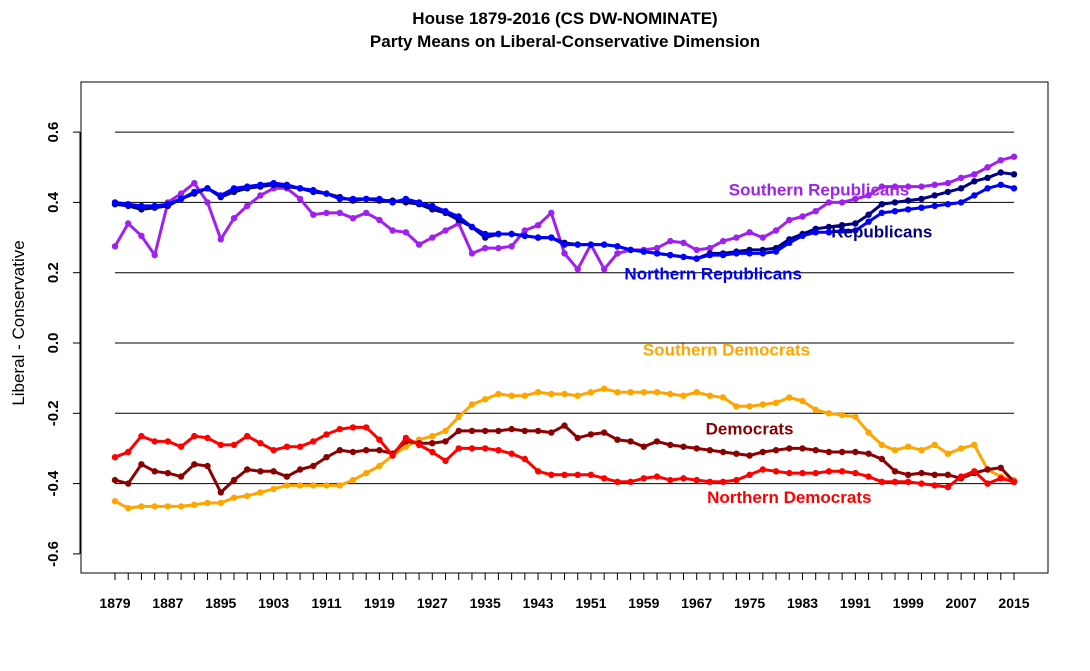  Describe the element at coordinates (537, 603) in the screenshot. I see `x-tick-label: 1943` at that location.